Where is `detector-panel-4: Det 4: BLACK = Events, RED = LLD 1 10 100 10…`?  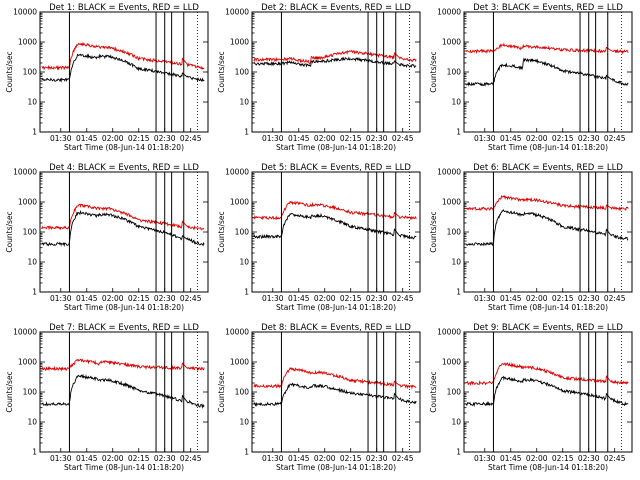
detector-panel-4: Det 4: BLACK = Events, RED = LLD 1 10 100 10… is located at coordinates (107, 237).